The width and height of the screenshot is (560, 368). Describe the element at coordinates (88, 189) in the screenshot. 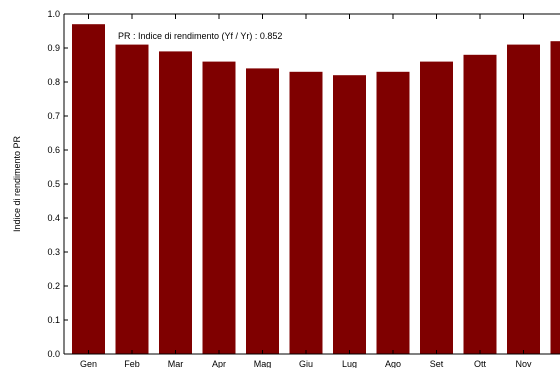

I see `bar-gen` at that location.